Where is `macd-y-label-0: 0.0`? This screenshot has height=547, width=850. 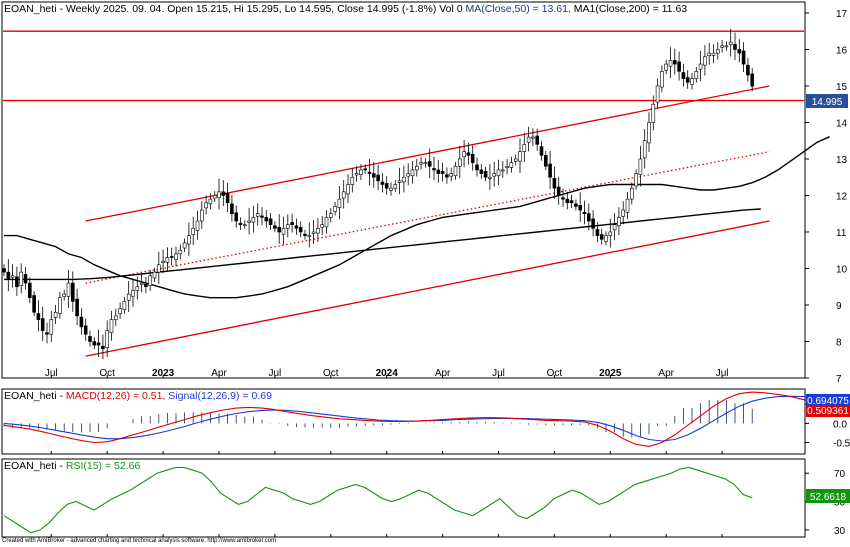 macd-y-label-0: 0.0 is located at coordinates (840, 424).